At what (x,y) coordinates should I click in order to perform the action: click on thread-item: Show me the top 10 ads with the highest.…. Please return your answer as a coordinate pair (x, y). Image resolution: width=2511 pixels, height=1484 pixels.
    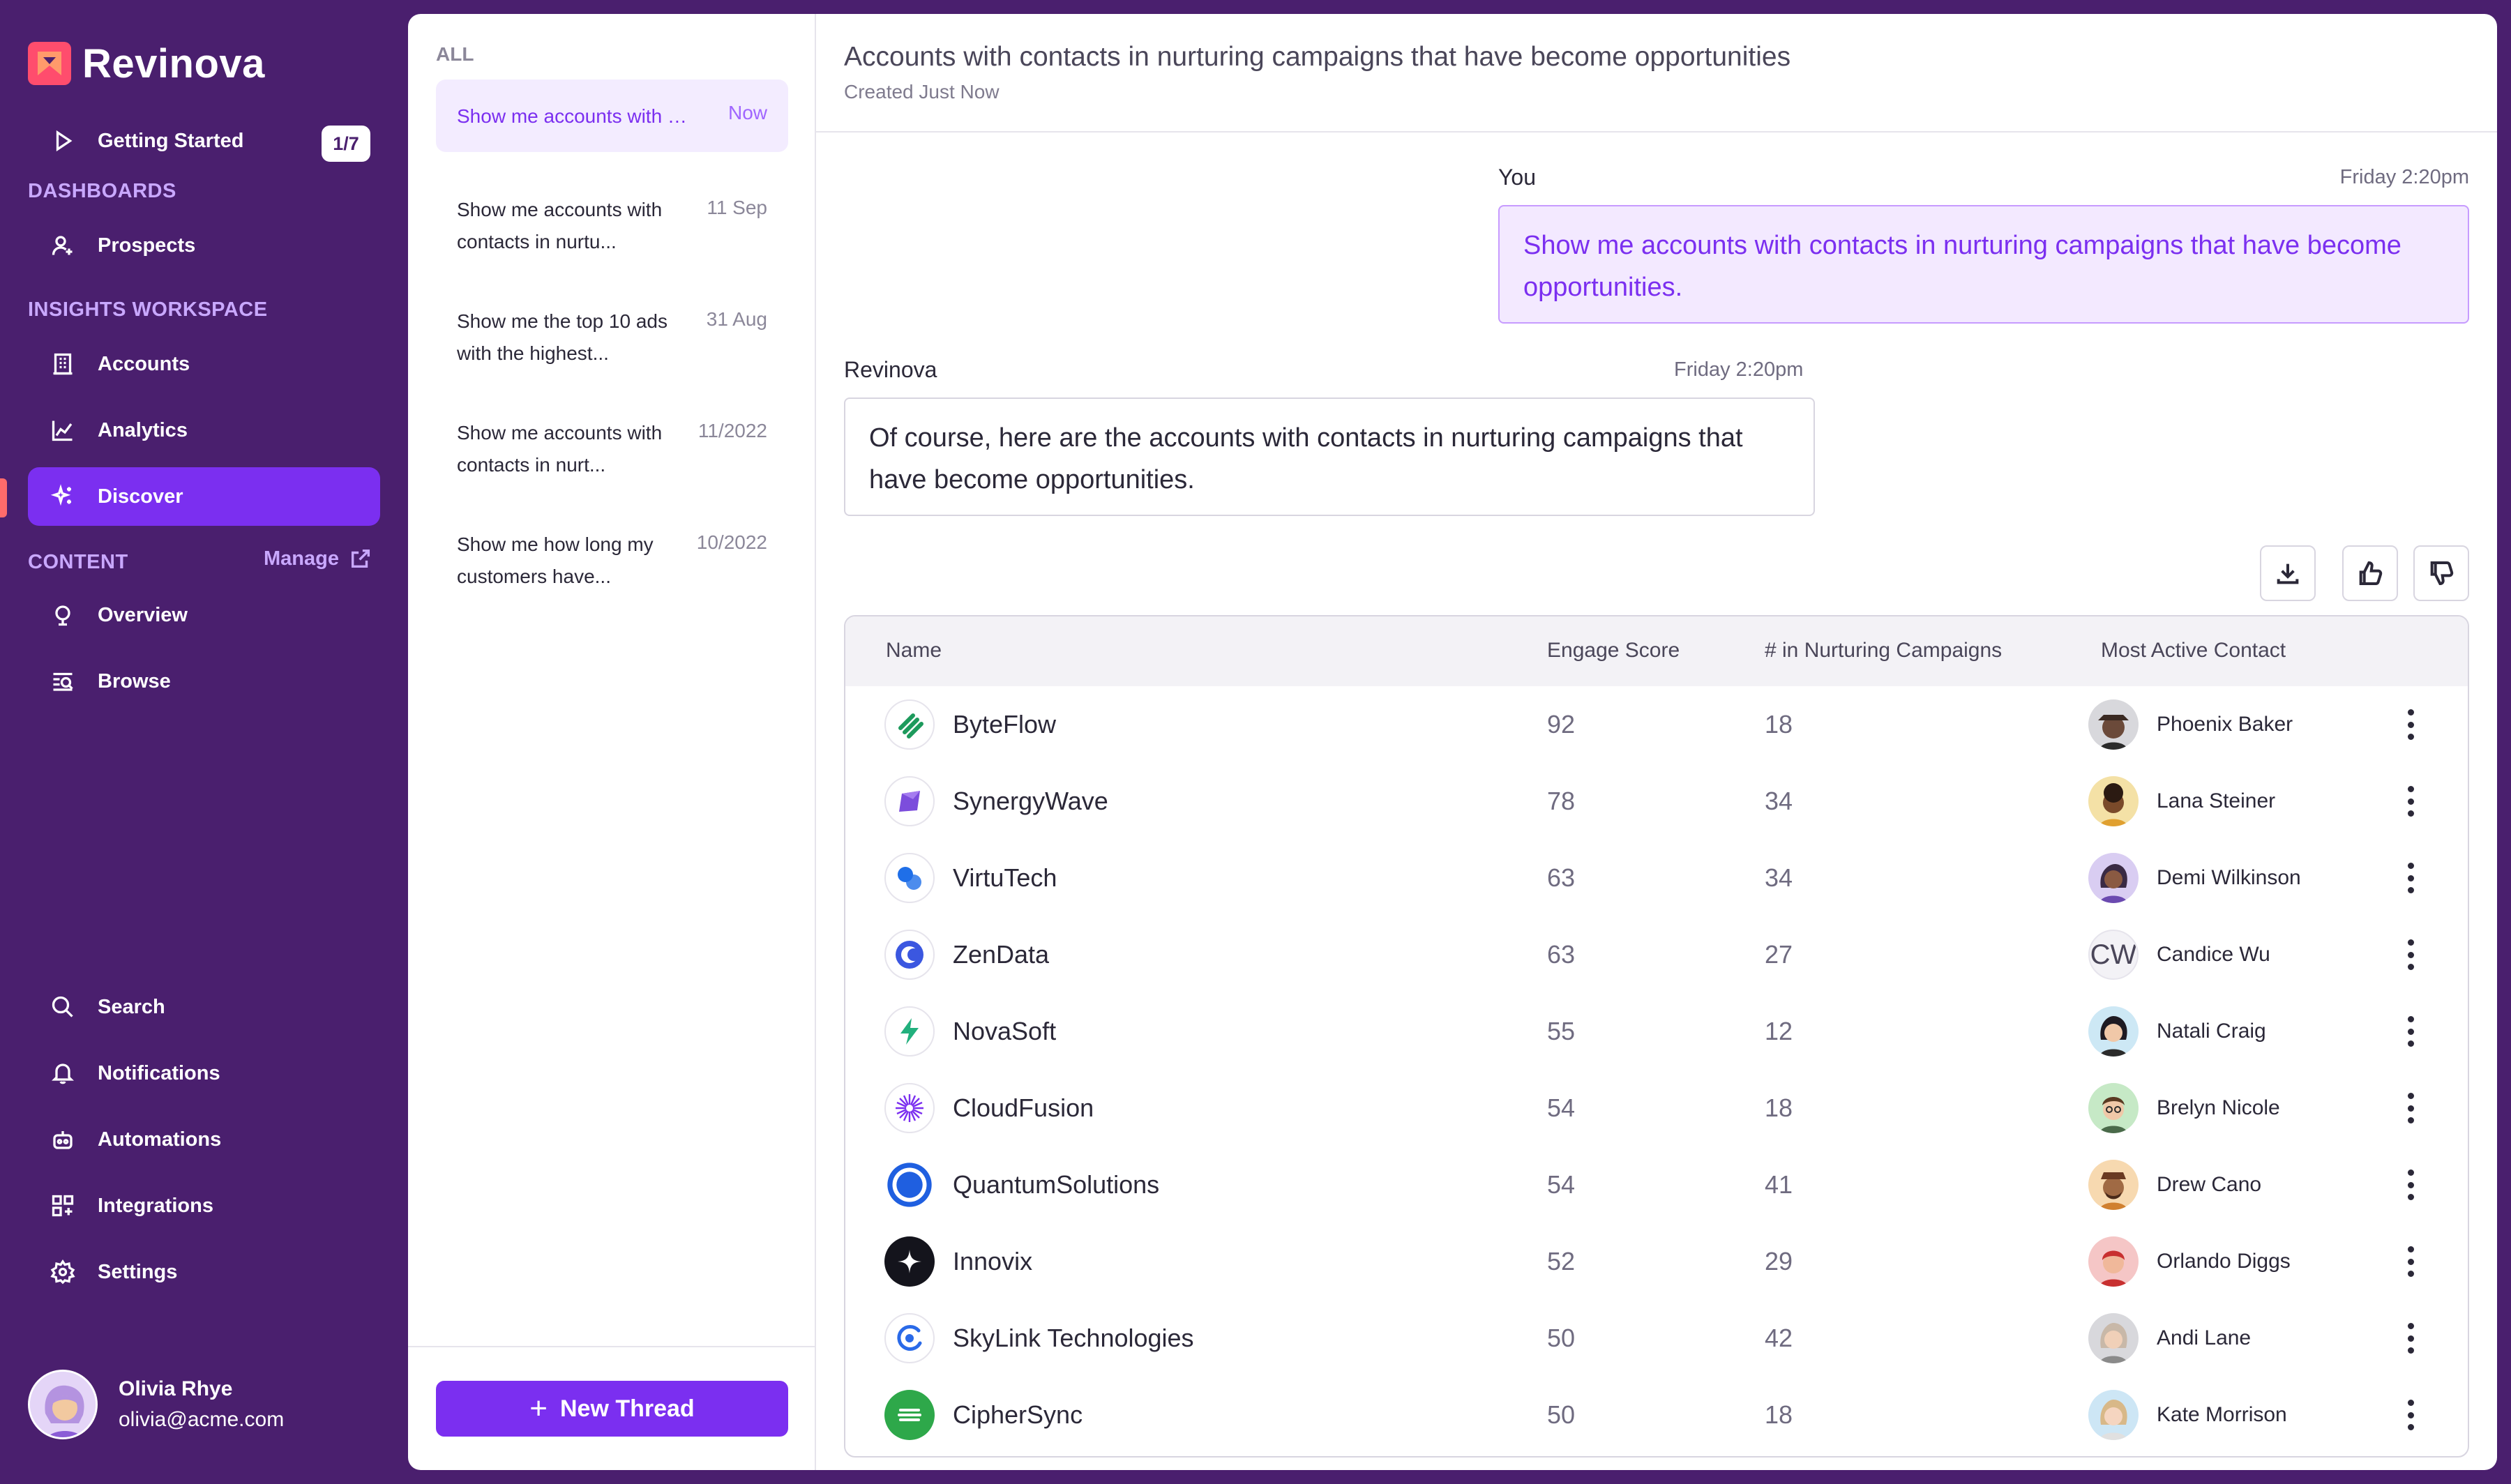
    Looking at the image, I should click on (612, 337).